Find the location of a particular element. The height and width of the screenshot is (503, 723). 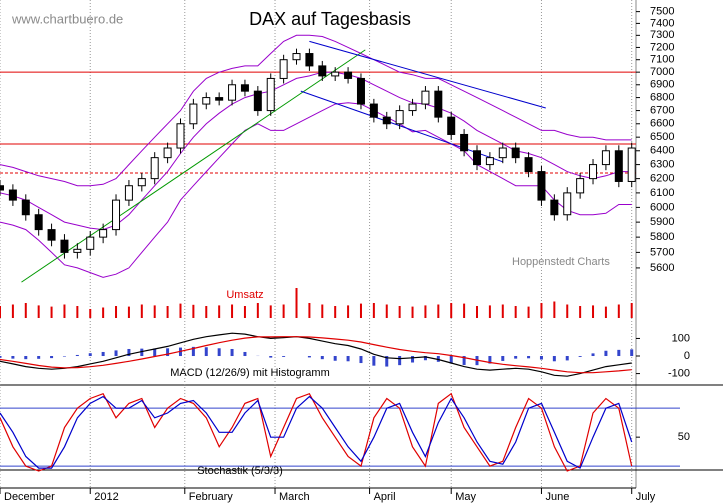

y-tick-label: 5700 is located at coordinates (662, 252).